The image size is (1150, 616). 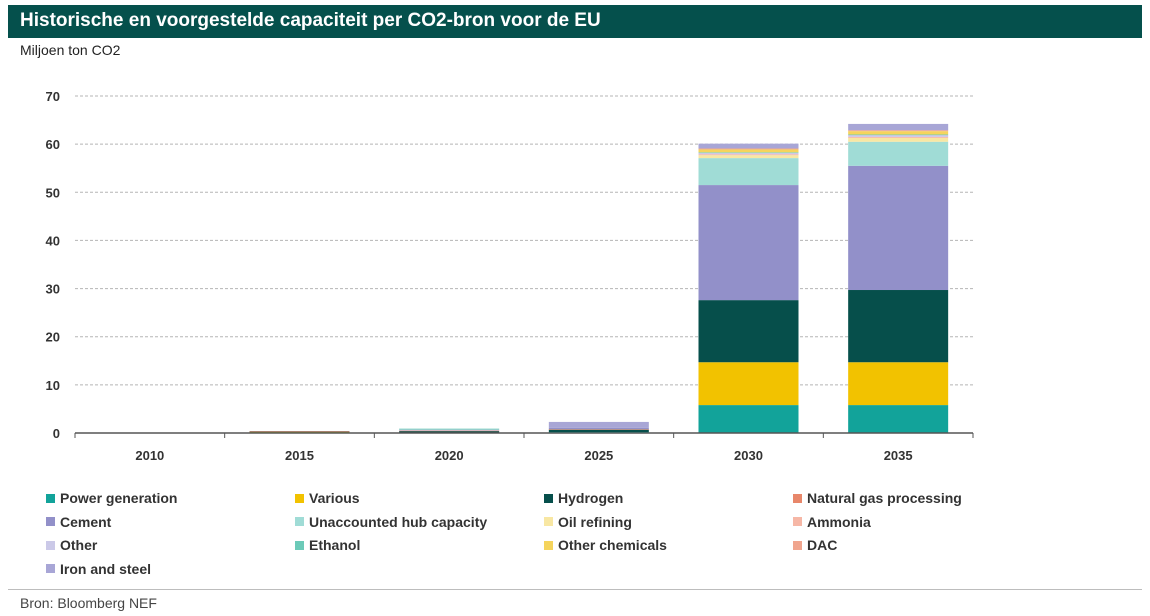 What do you see at coordinates (70, 50) in the screenshot?
I see `y-axis-unit-label: Miljoen ton CO2` at bounding box center [70, 50].